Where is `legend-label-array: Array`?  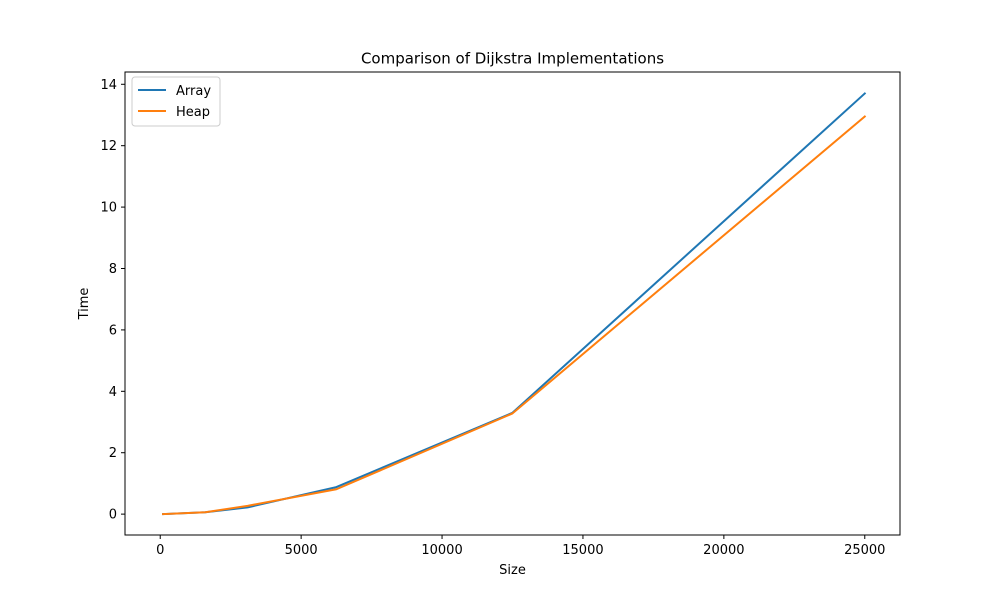 legend-label-array: Array is located at coordinates (193, 91).